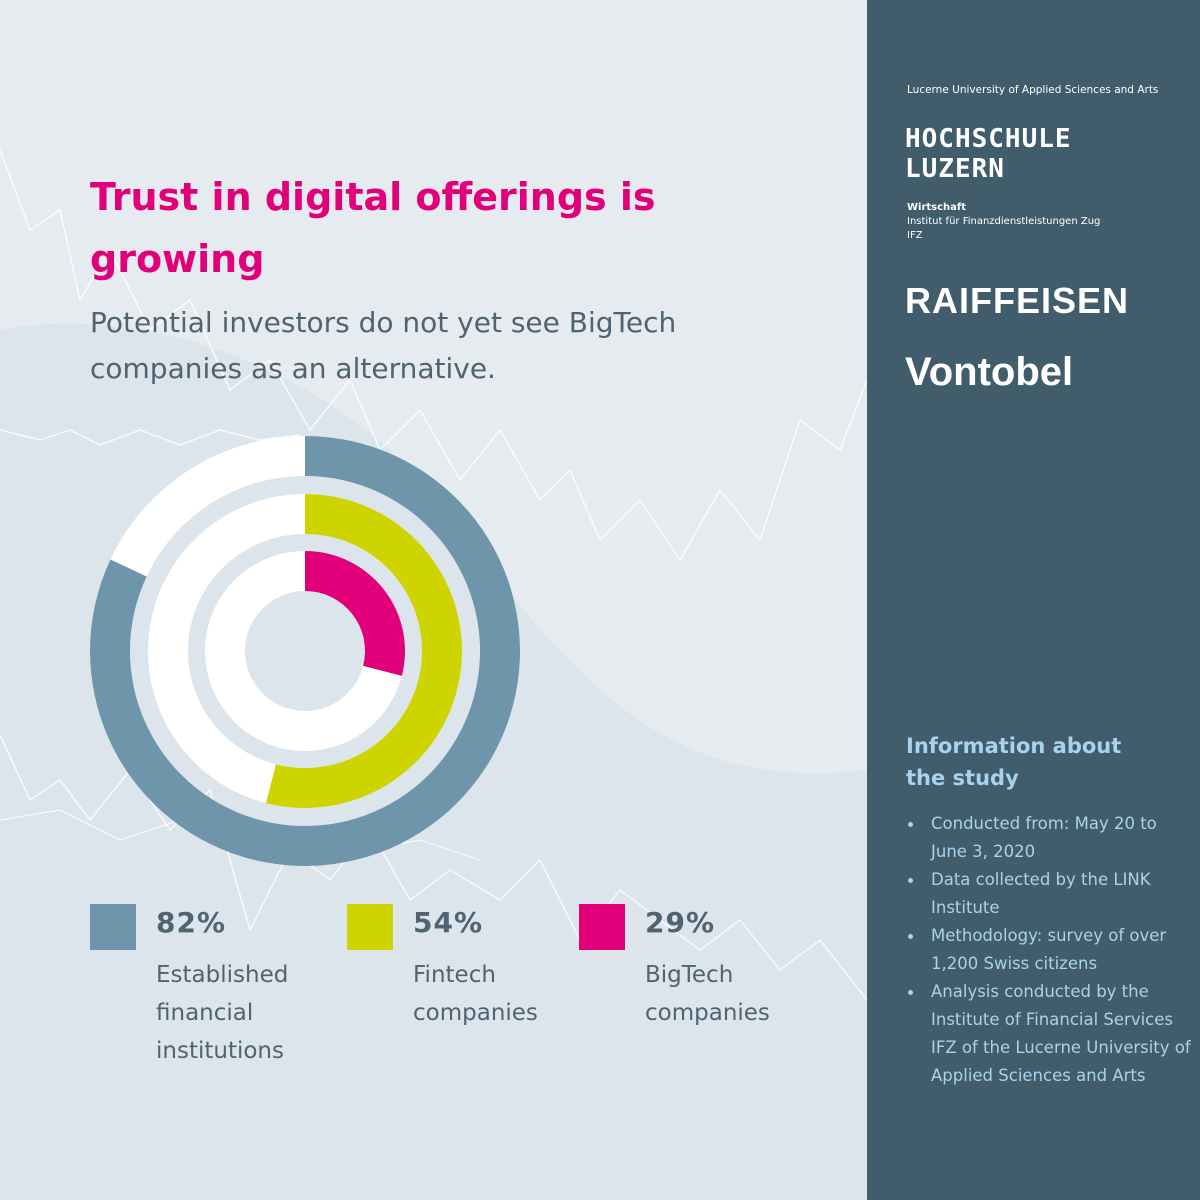  I want to click on legend-label: Established financial institutions, so click(222, 1013).